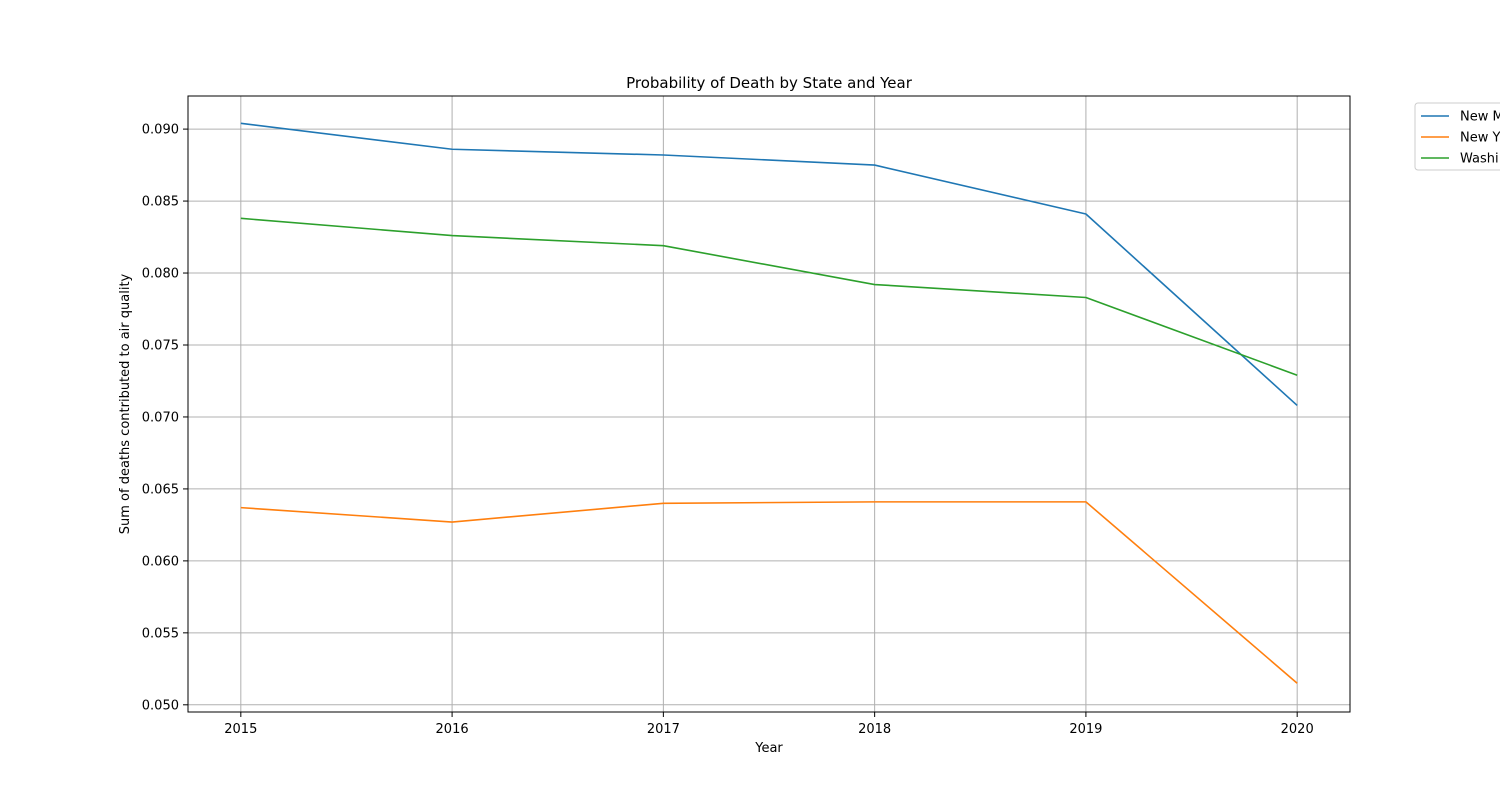 This screenshot has height=800, width=1500. I want to click on x-tick-label: 2020, so click(1297, 729).